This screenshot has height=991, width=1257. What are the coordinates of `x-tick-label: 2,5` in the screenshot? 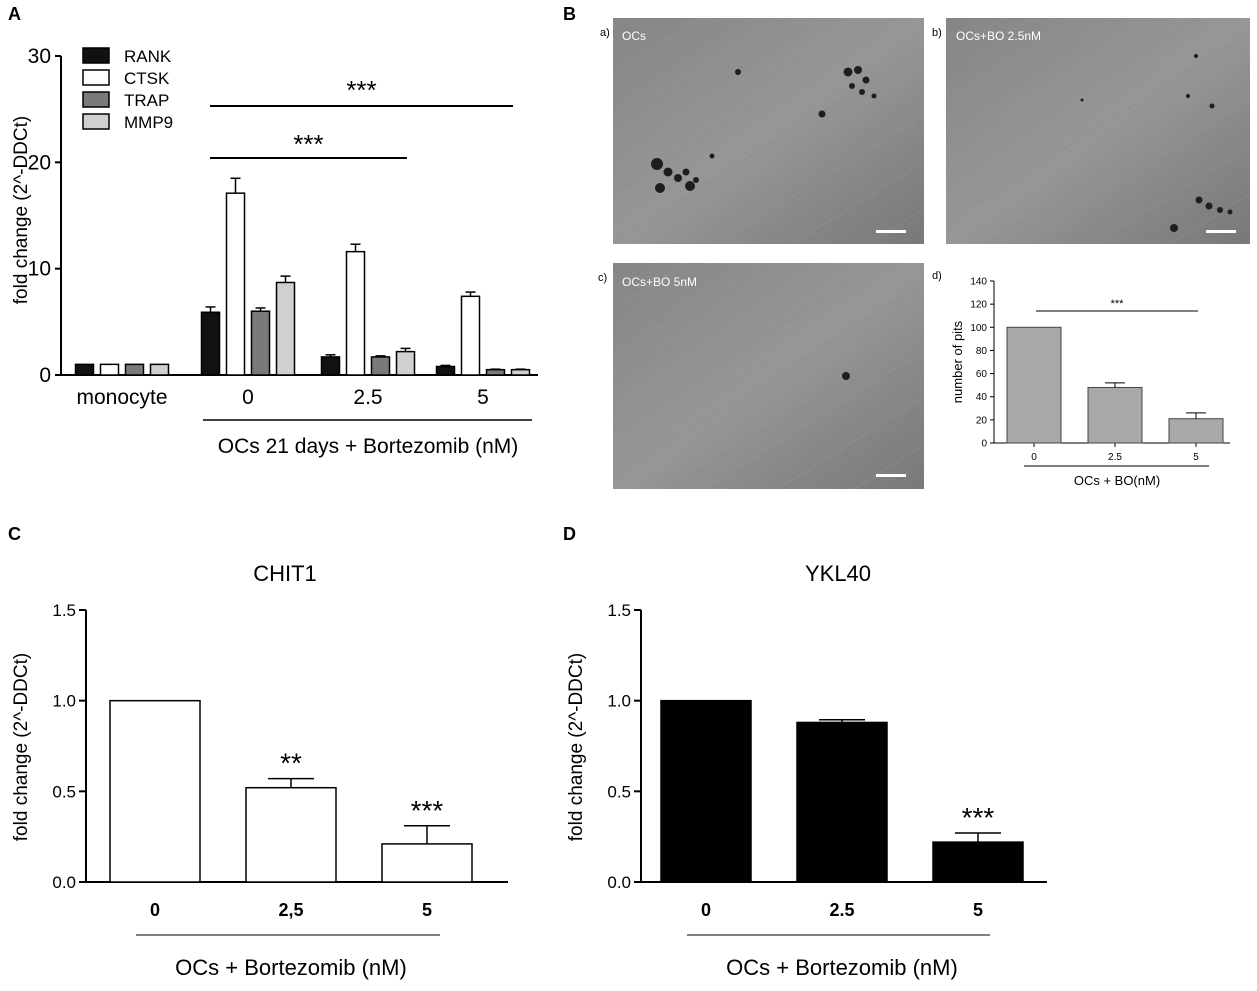 It's located at (290, 910).